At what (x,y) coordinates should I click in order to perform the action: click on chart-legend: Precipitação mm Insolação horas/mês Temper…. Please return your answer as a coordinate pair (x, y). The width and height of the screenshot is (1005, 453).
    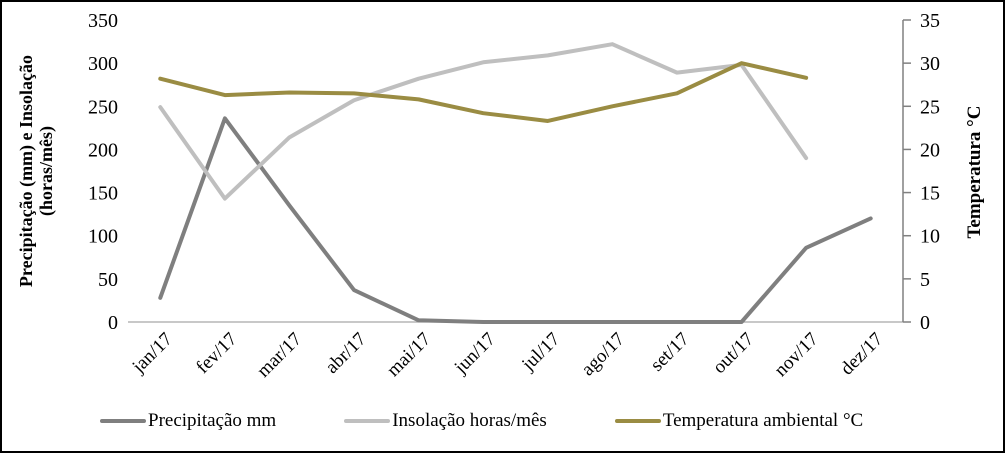
    Looking at the image, I should click on (481, 421).